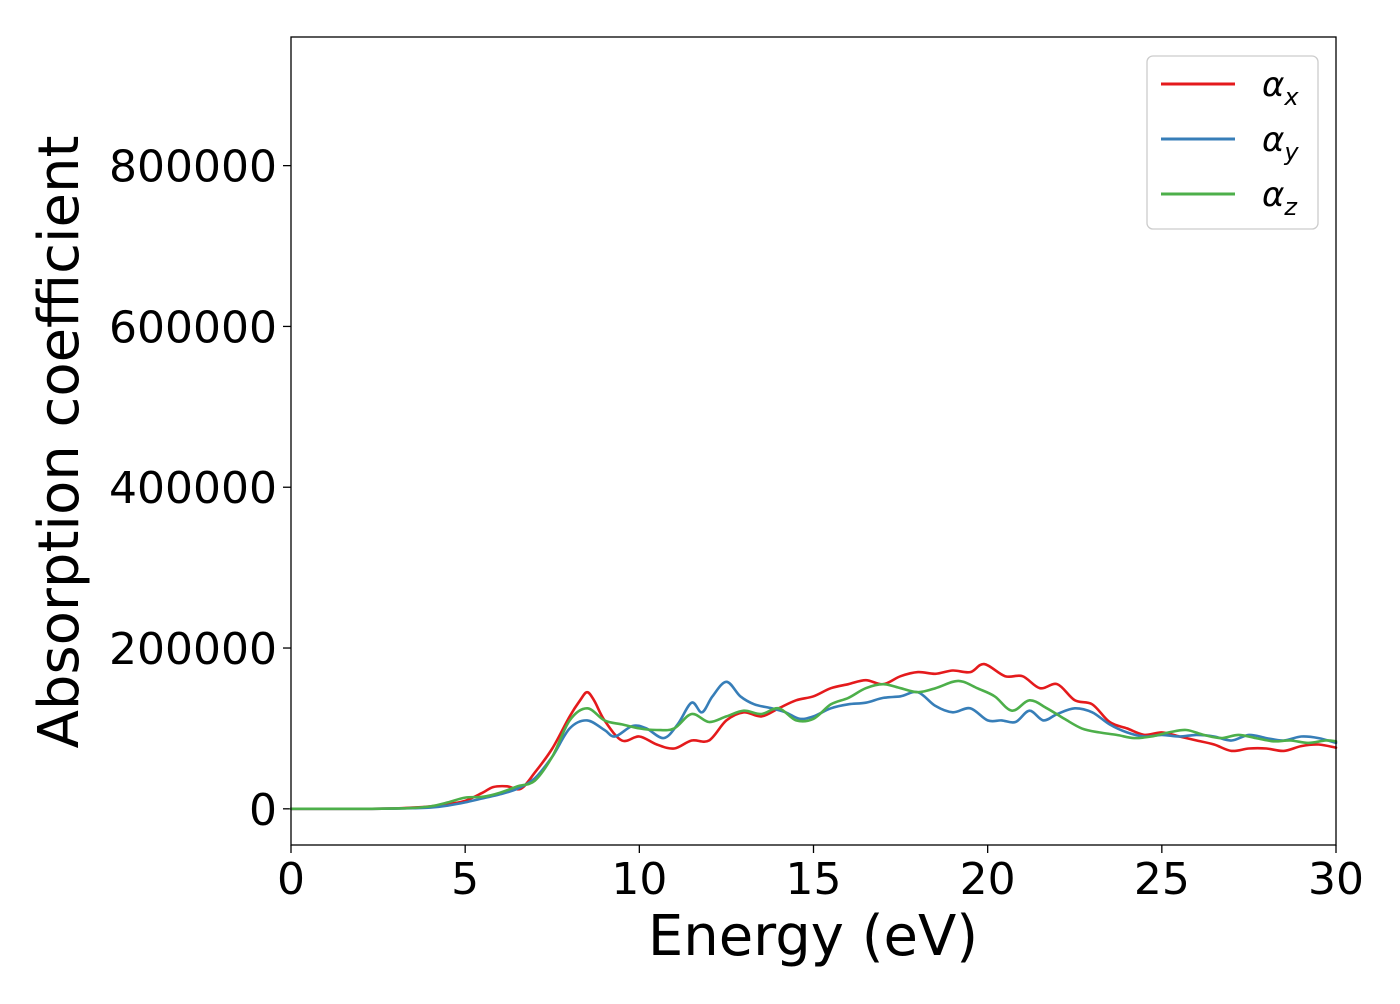 This screenshot has height=1004, width=1400. What do you see at coordinates (1280, 88) in the screenshot?
I see `legend-label-x: αx` at bounding box center [1280, 88].